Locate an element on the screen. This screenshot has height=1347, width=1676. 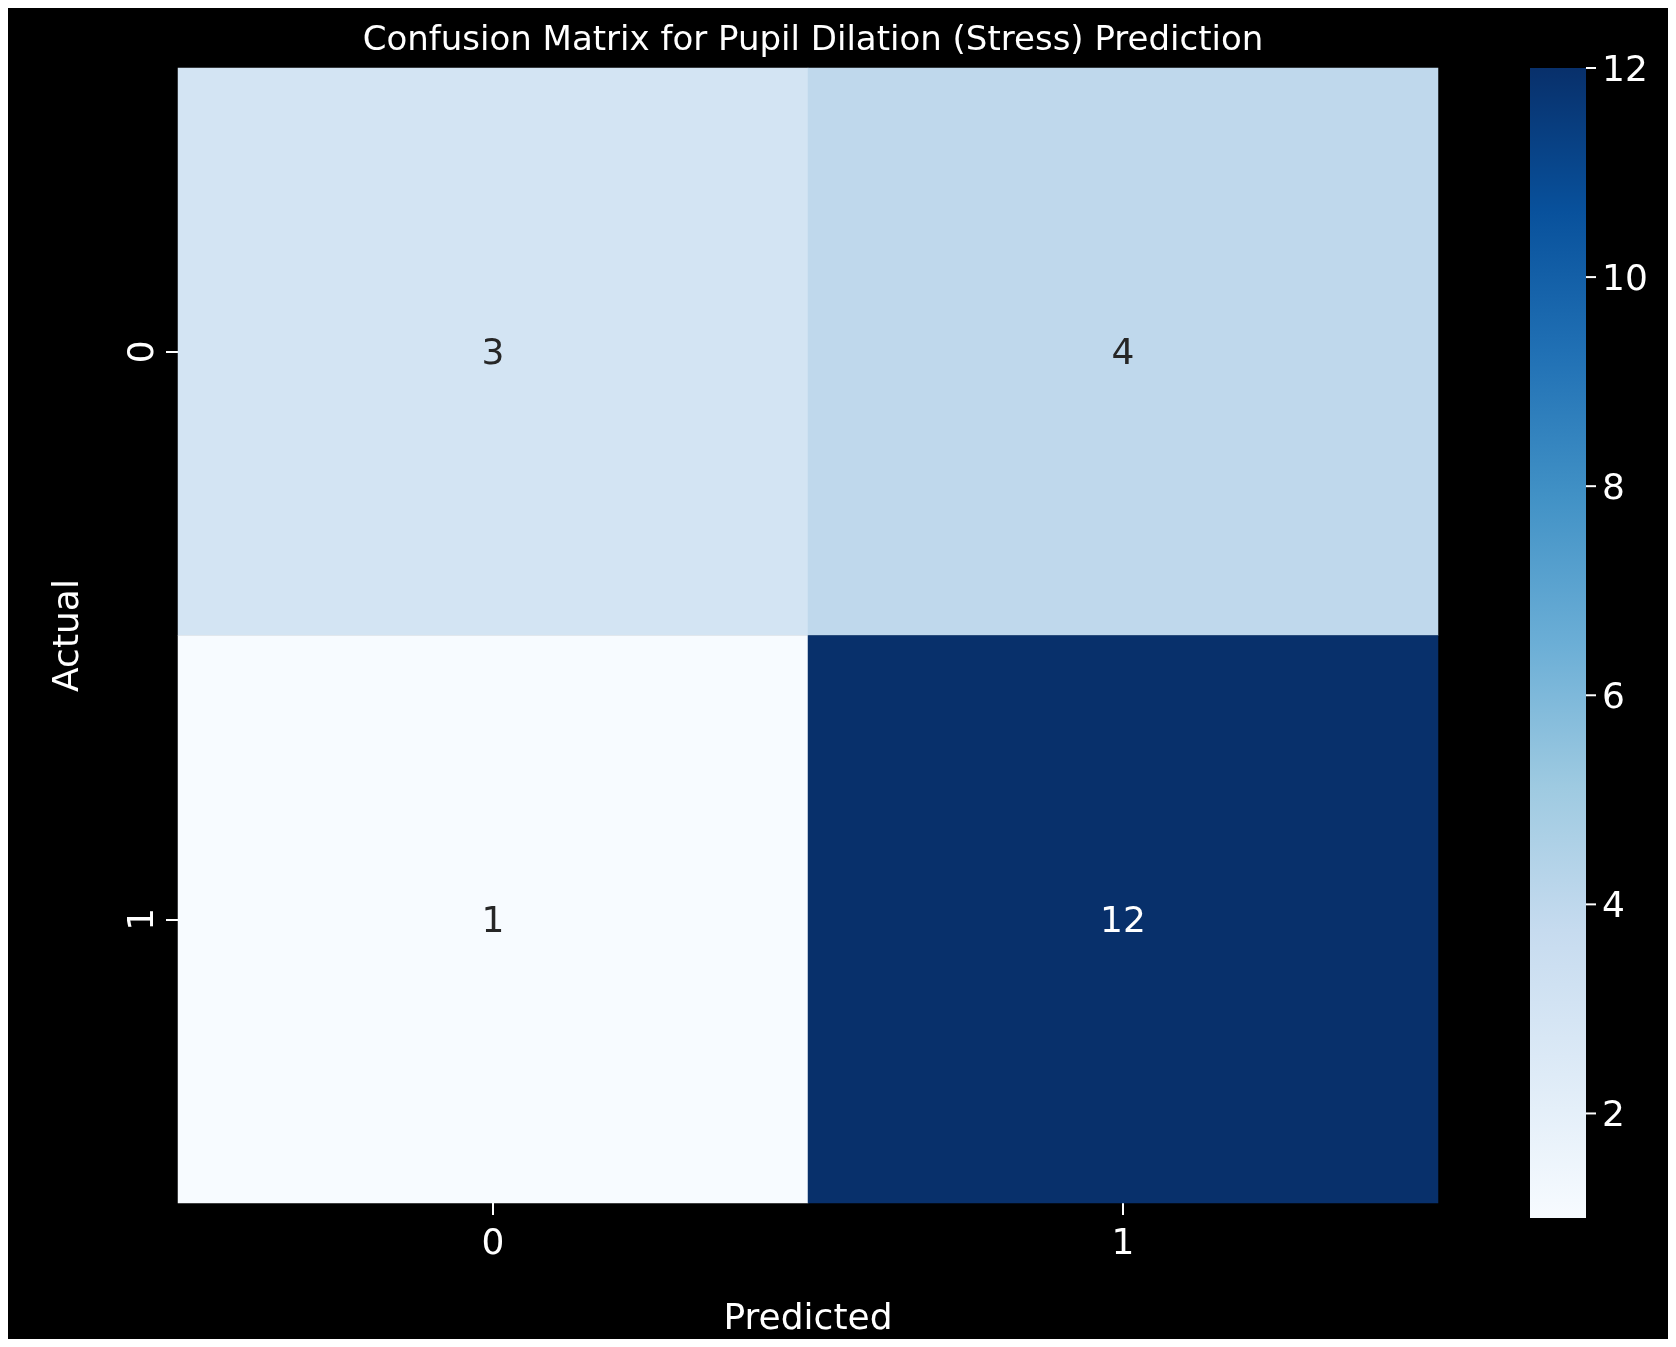
color-bar-label: 10 is located at coordinates (1625, 277).